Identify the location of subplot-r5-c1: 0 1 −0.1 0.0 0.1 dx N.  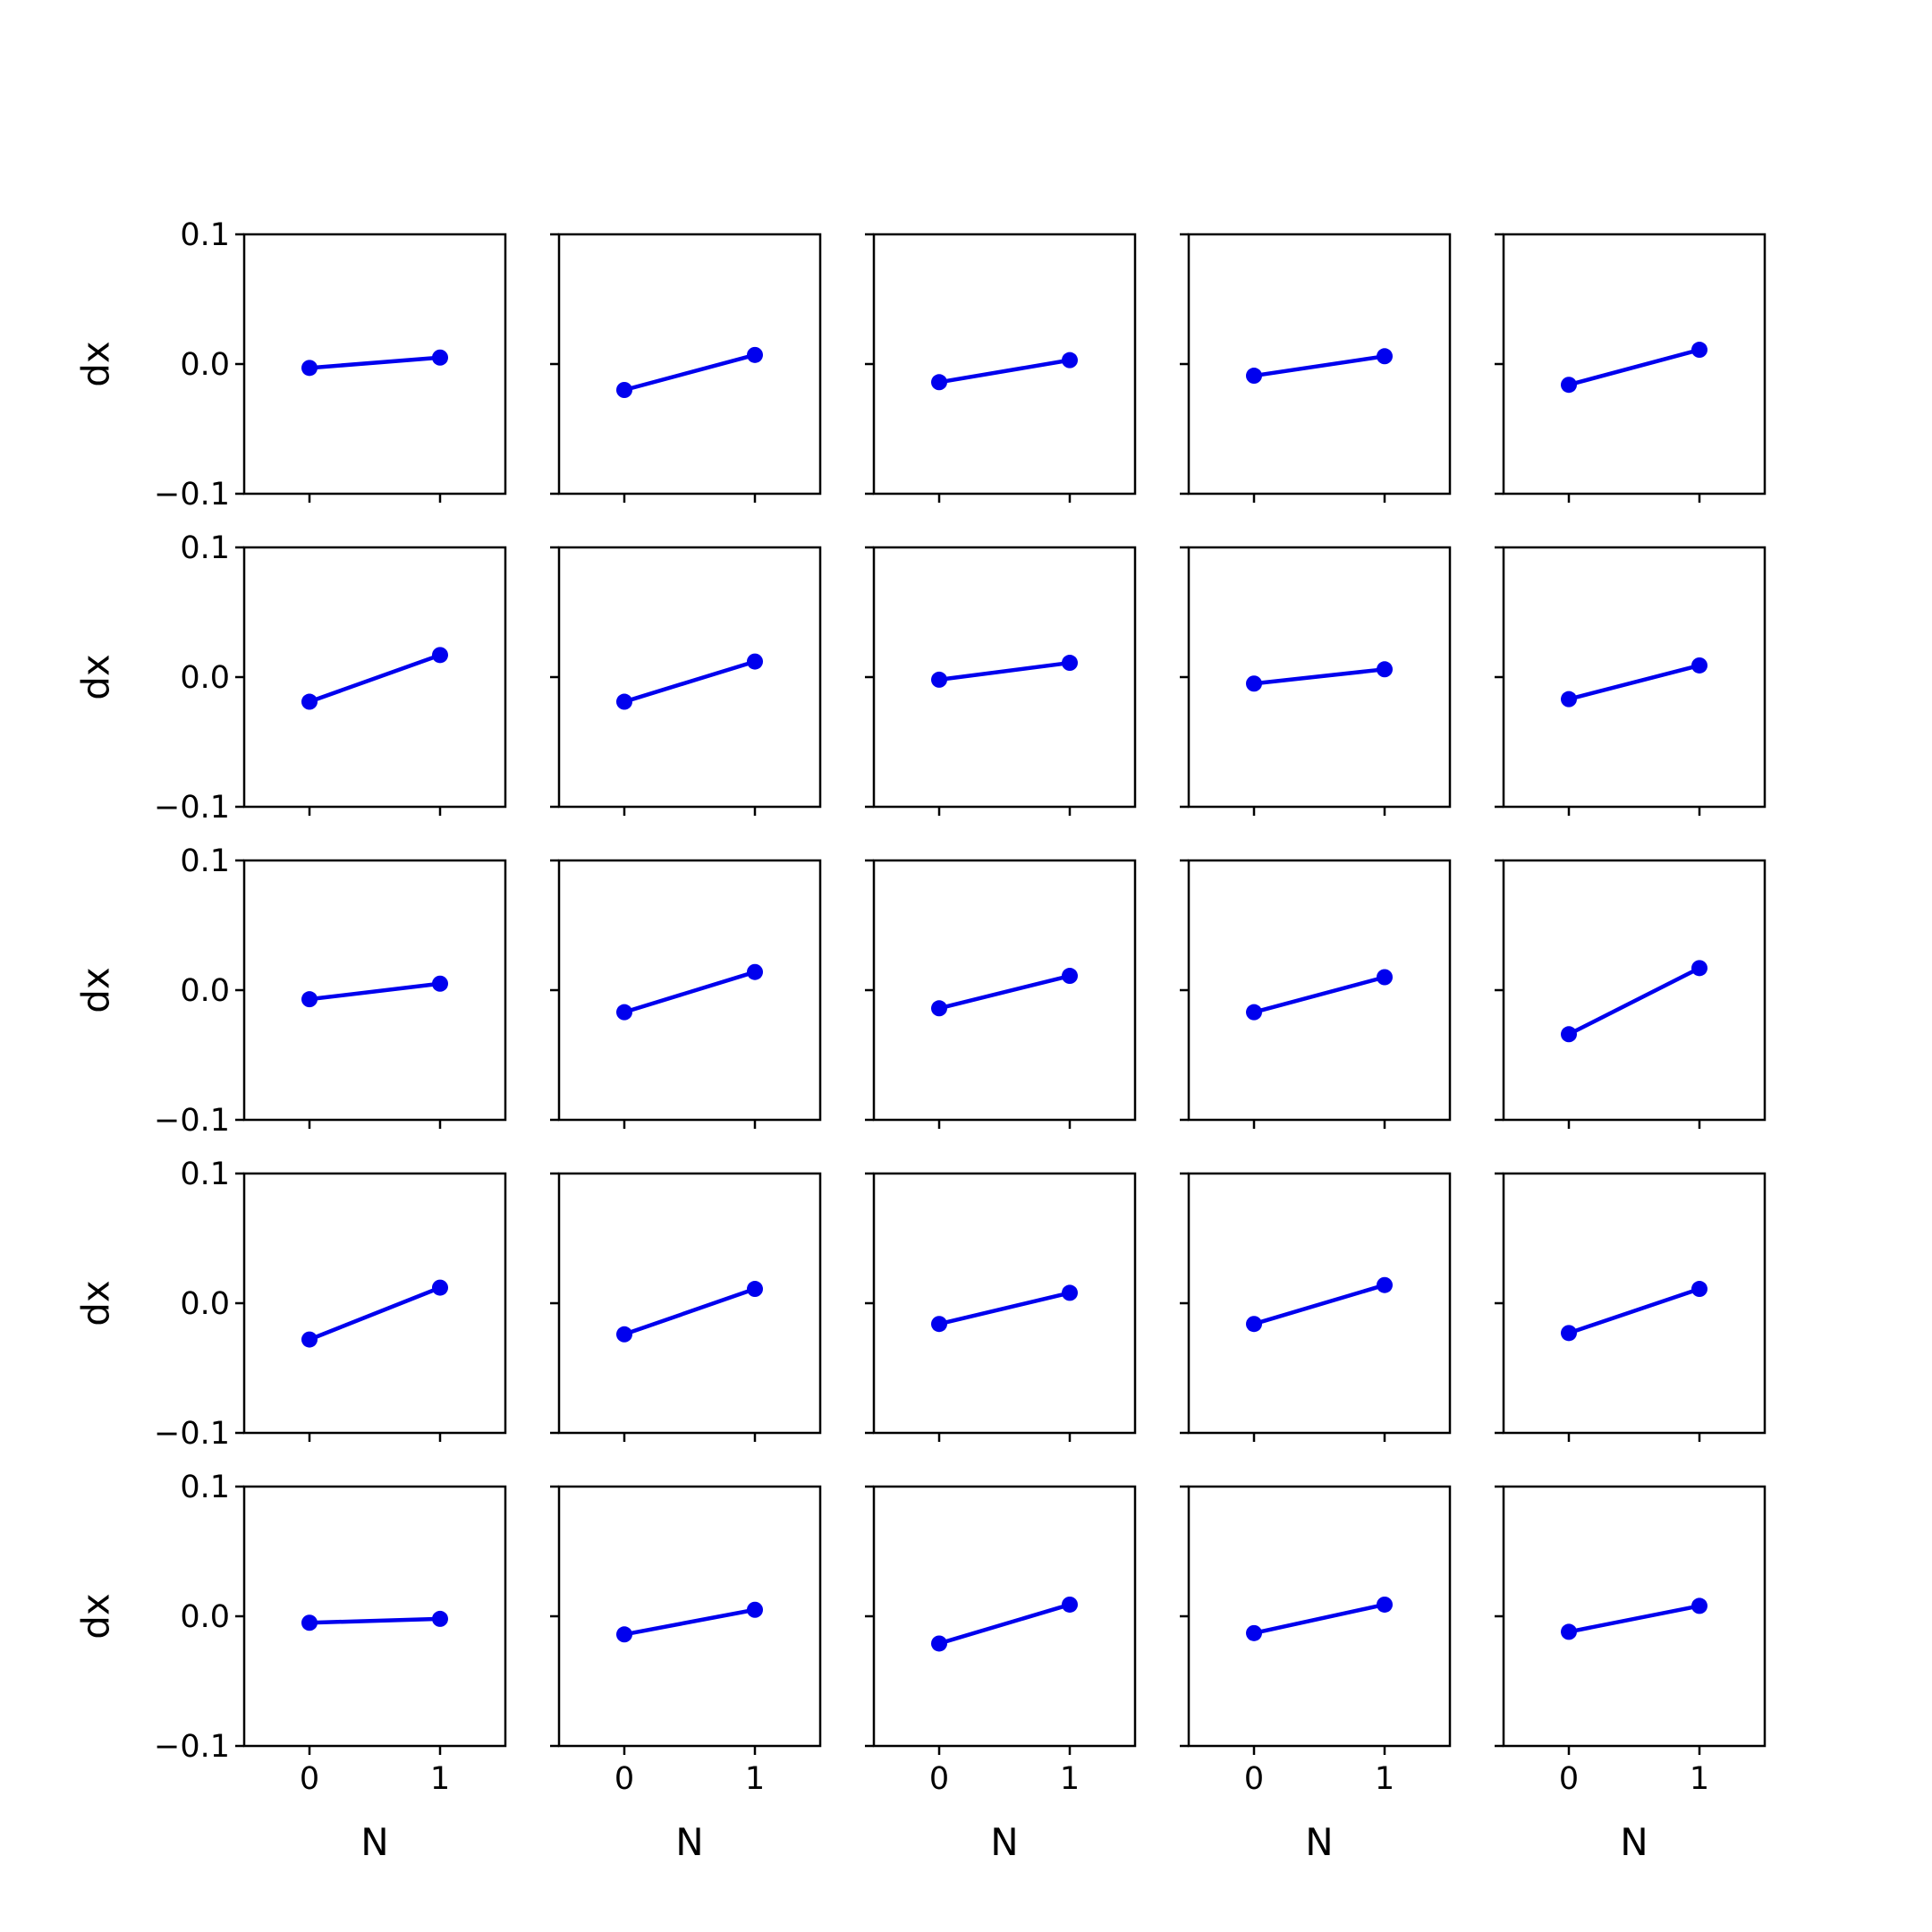
(290, 1667).